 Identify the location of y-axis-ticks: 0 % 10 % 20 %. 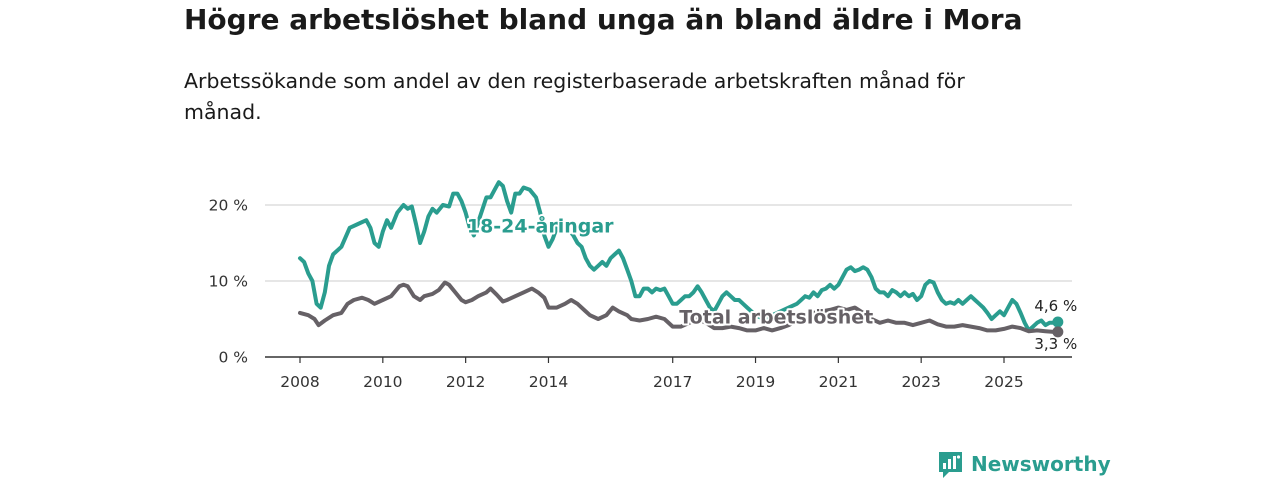
(228, 282).